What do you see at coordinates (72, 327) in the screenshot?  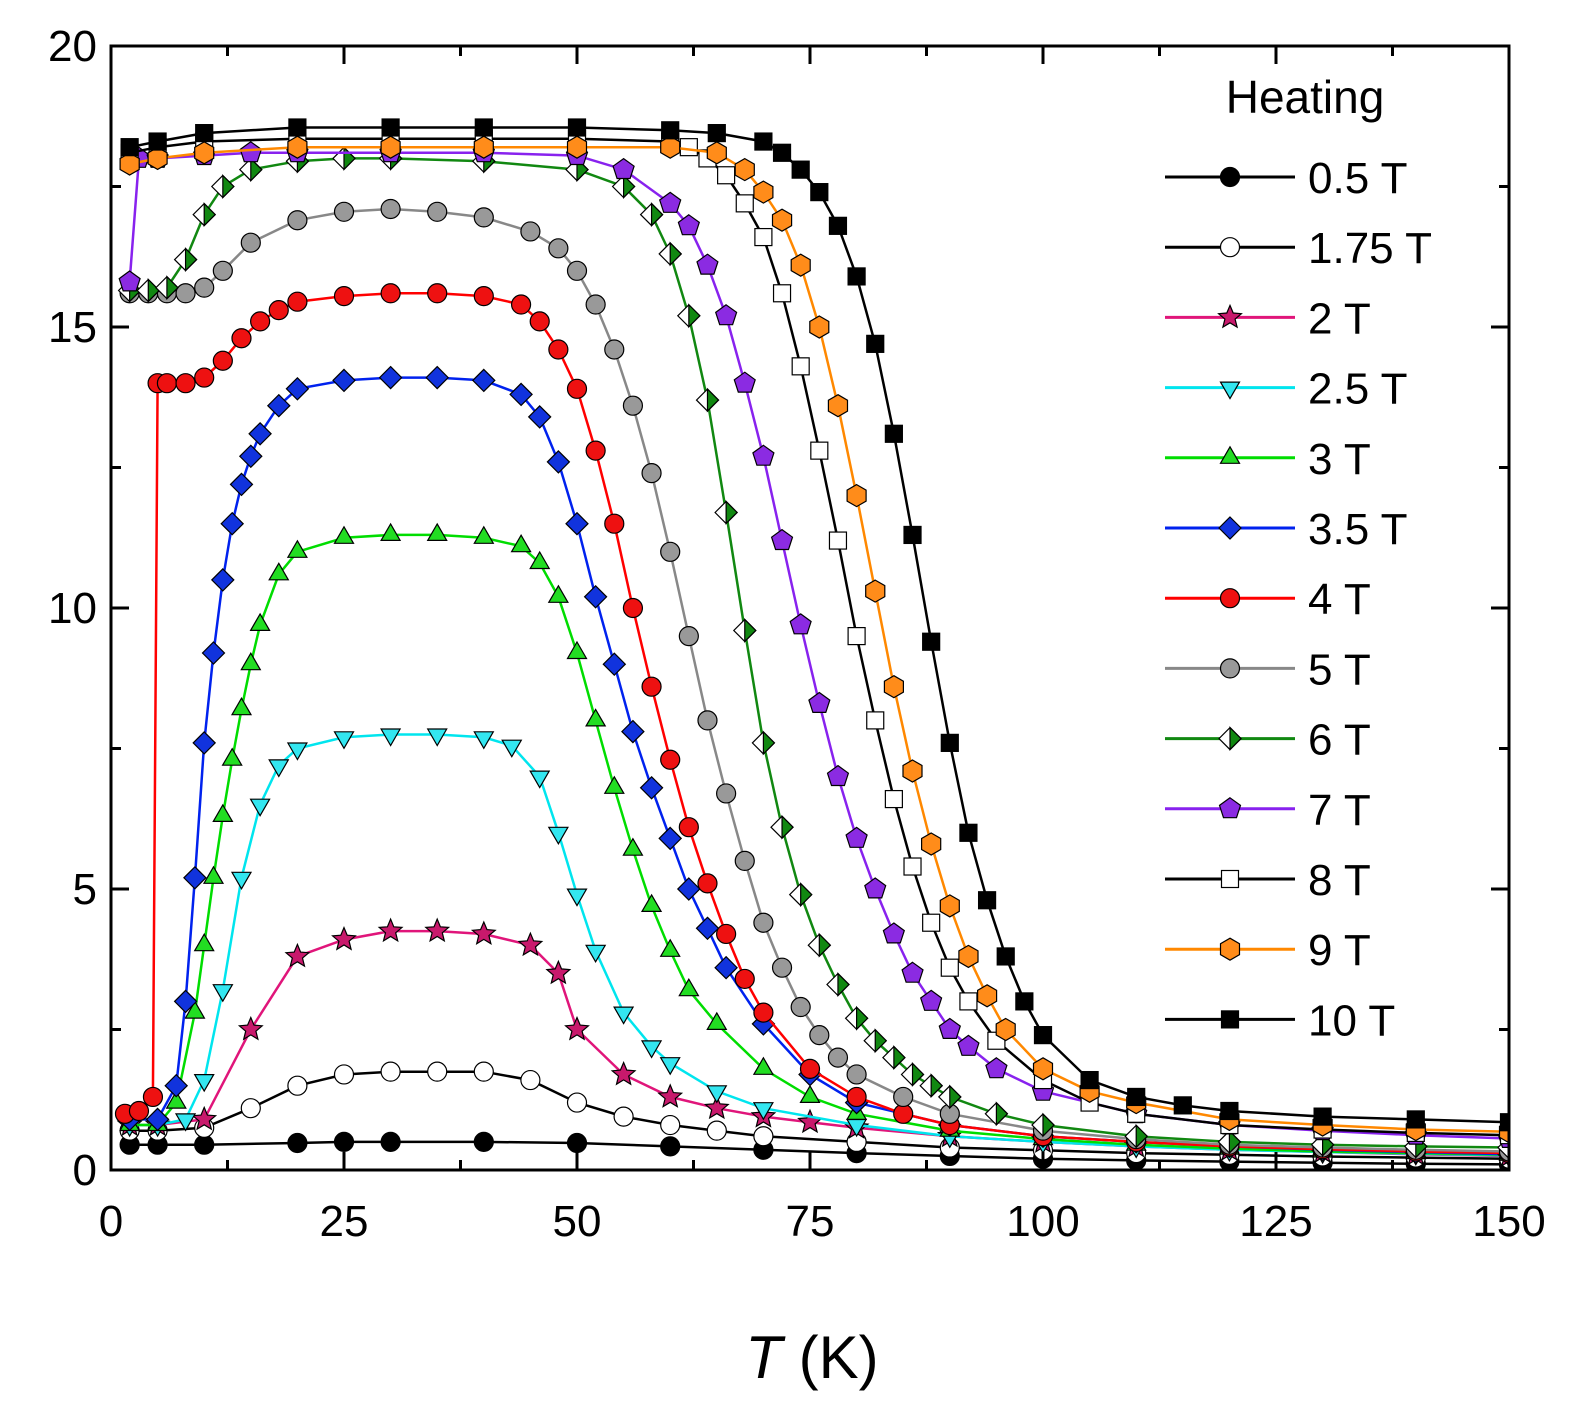 I see `y-tick-label: 15` at bounding box center [72, 327].